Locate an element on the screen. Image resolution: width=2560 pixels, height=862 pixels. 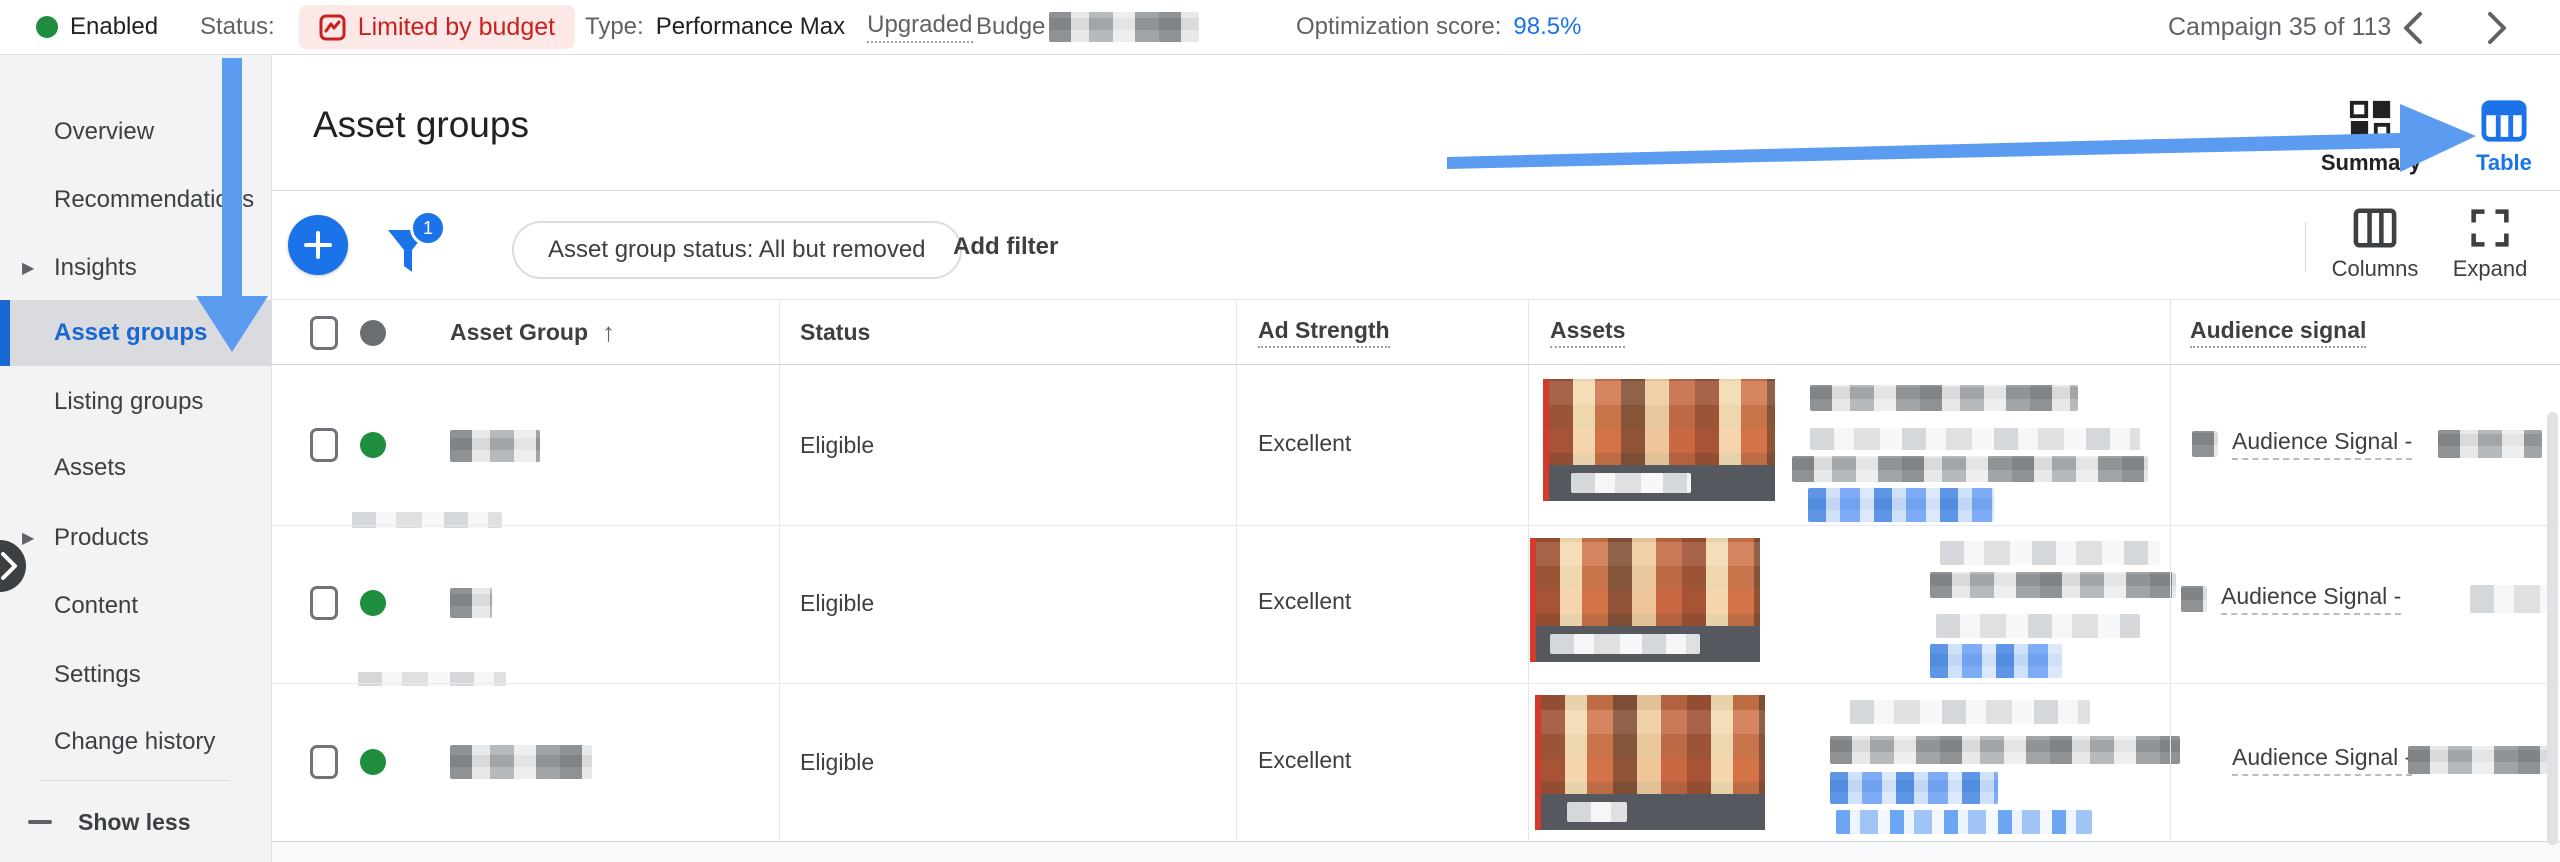
optimization-score-value: 98.5% is located at coordinates (1547, 26).